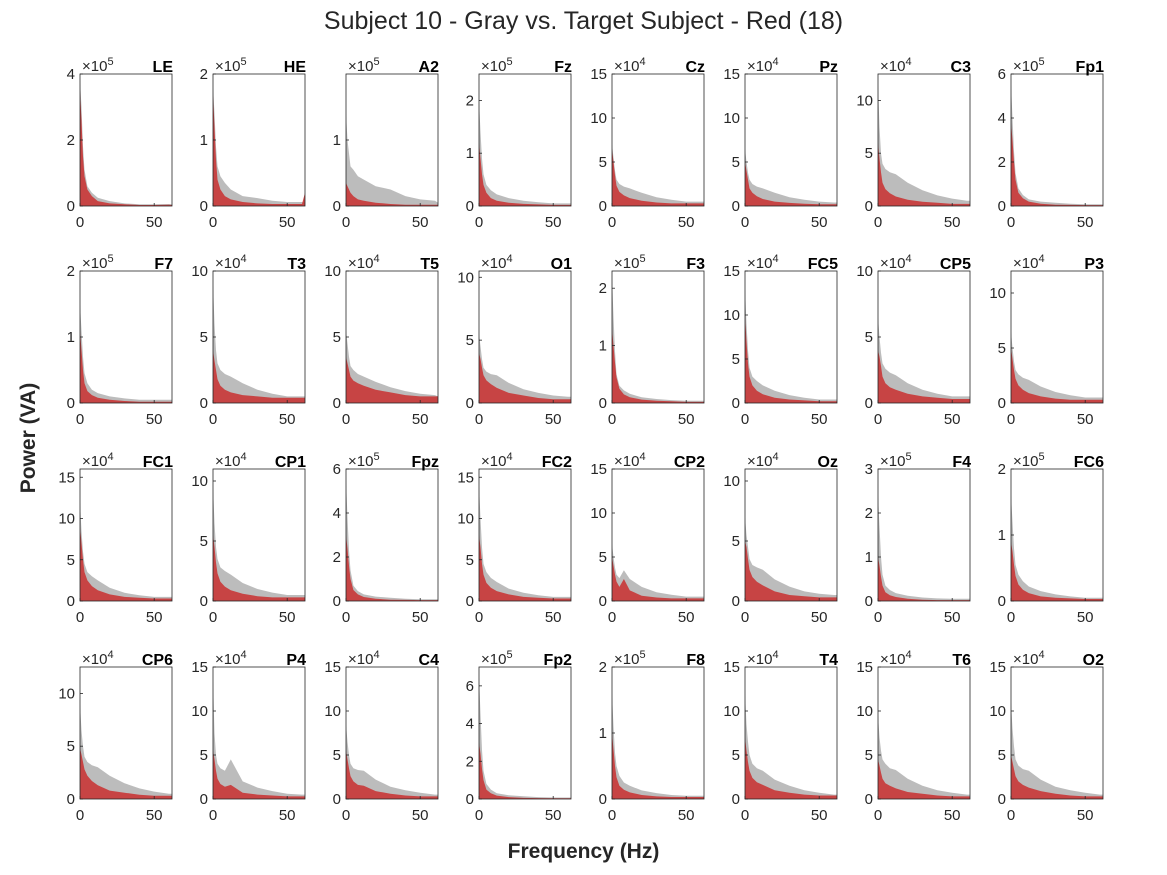 Image resolution: width=1167 pixels, height=875 pixels. What do you see at coordinates (913, 736) in the screenshot?
I see `subplot-t6: 0 5 10 15 0 50 ×10⁴ T6` at bounding box center [913, 736].